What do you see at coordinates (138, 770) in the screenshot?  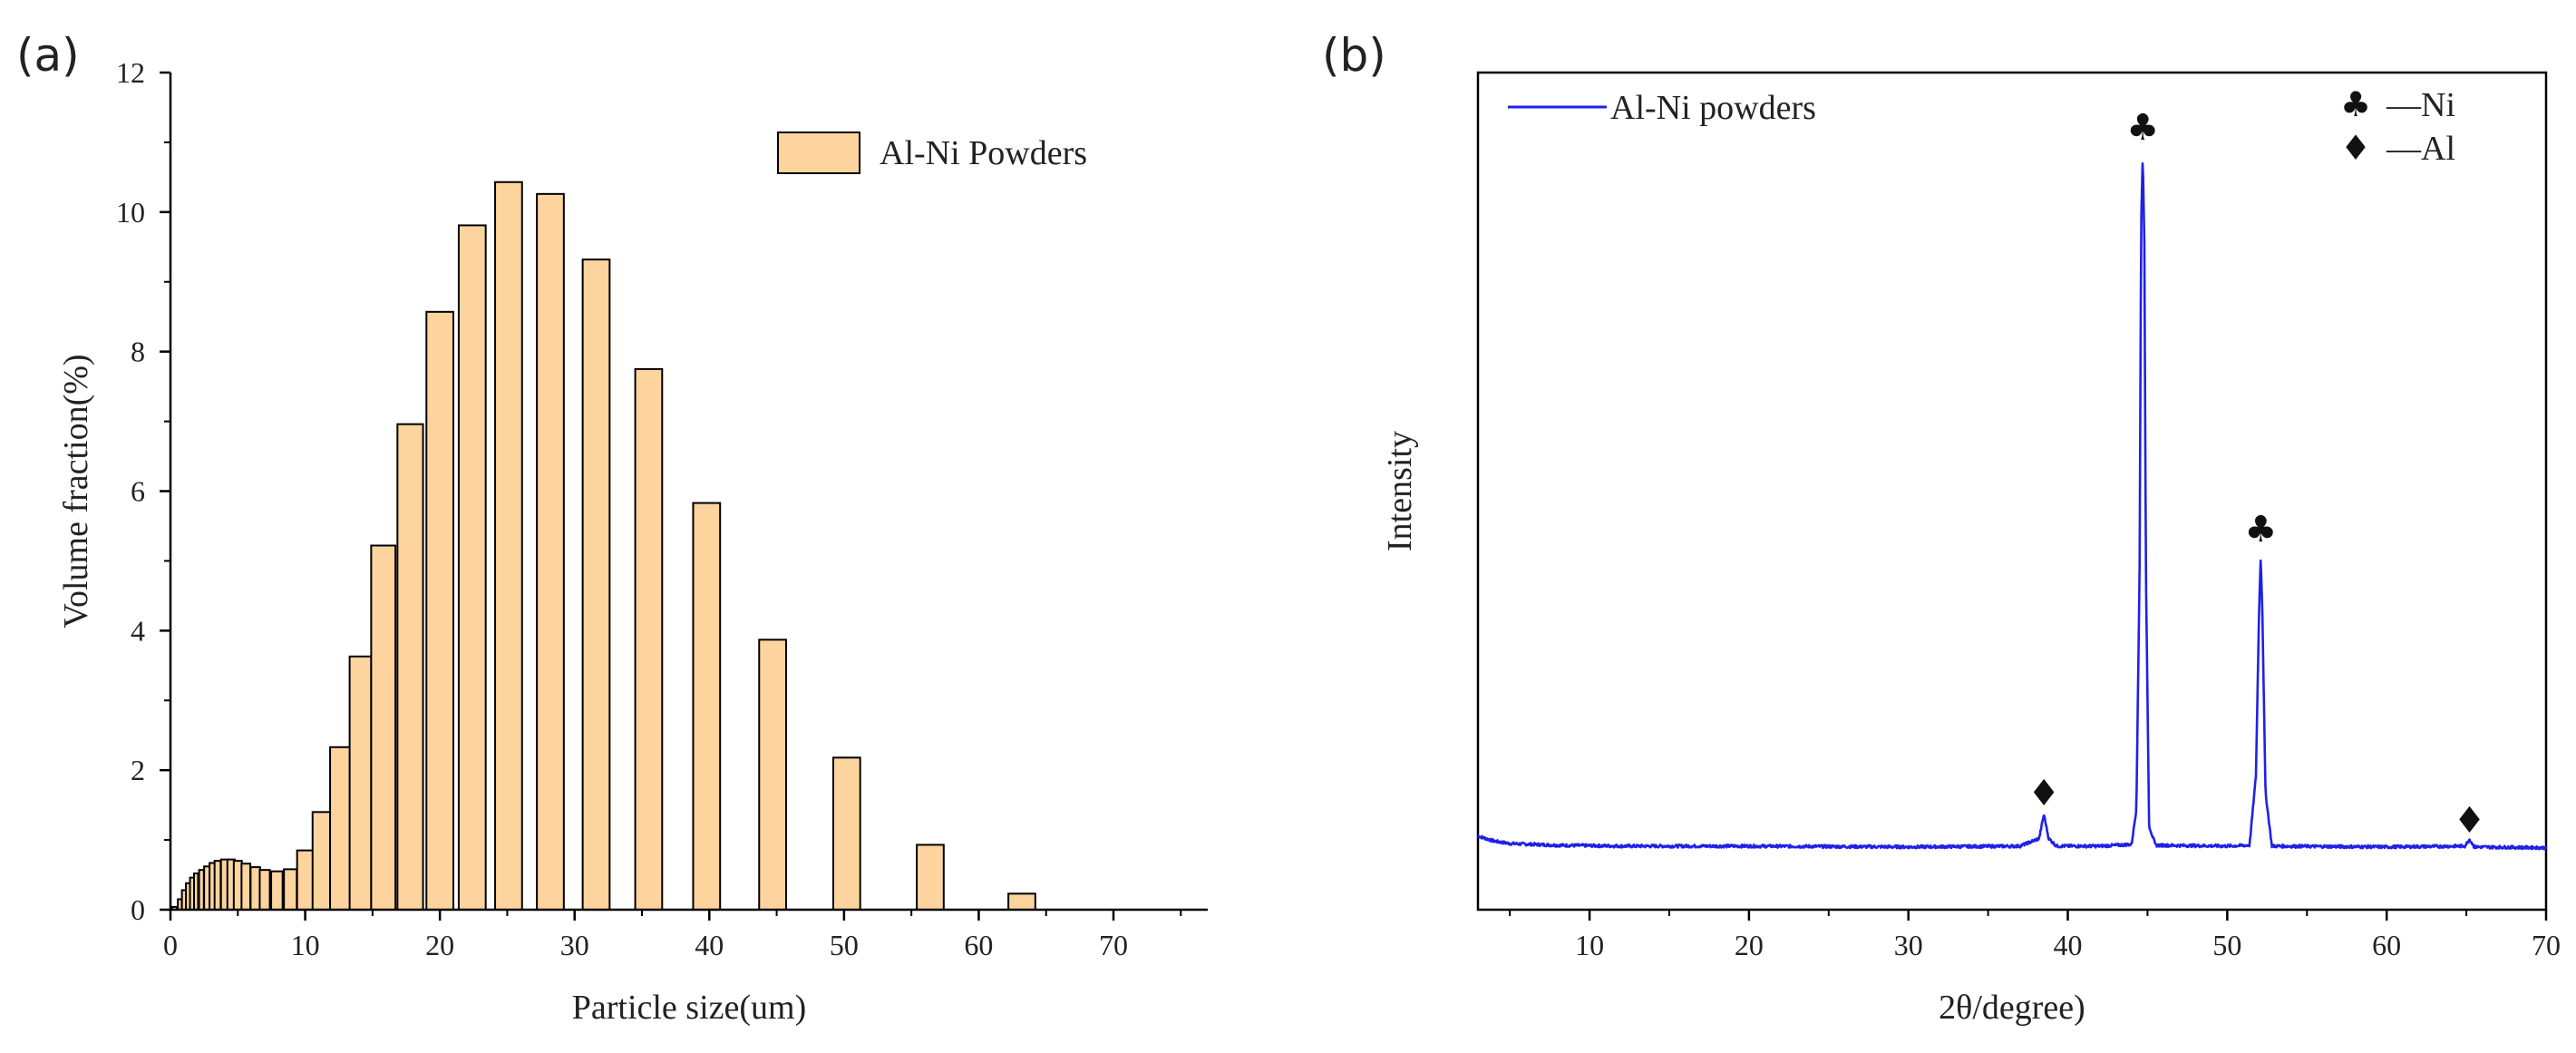 I see `y-tick-label: 2` at bounding box center [138, 770].